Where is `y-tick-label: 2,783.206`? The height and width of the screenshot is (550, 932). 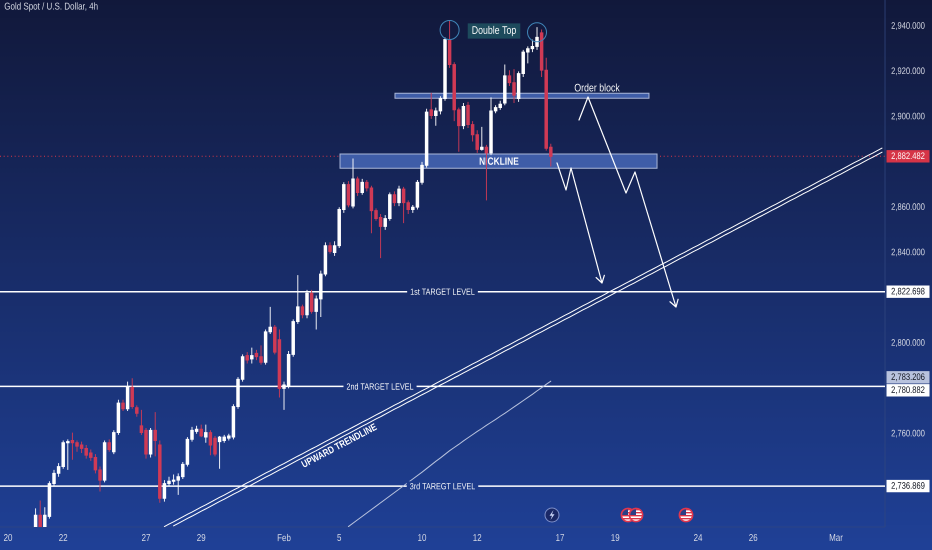 y-tick-label: 2,783.206 is located at coordinates (908, 377).